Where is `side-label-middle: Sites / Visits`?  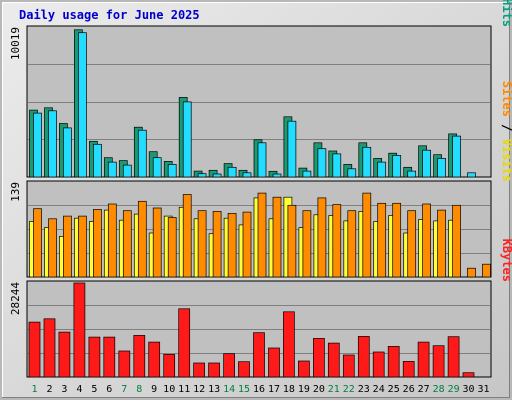
side-label-middle: Sites / Visits is located at coordinates (506, 131).